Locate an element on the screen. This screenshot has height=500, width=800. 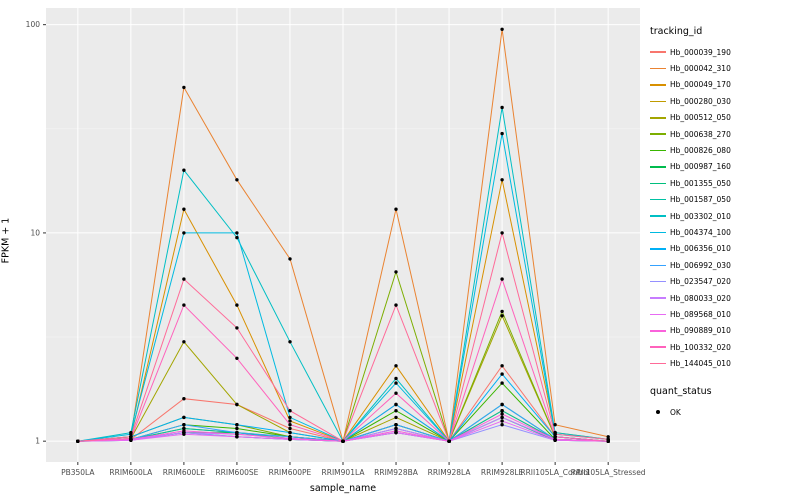
legend-item-Hb_089568_010: Hb_089568_010 is located at coordinates (724, 314).